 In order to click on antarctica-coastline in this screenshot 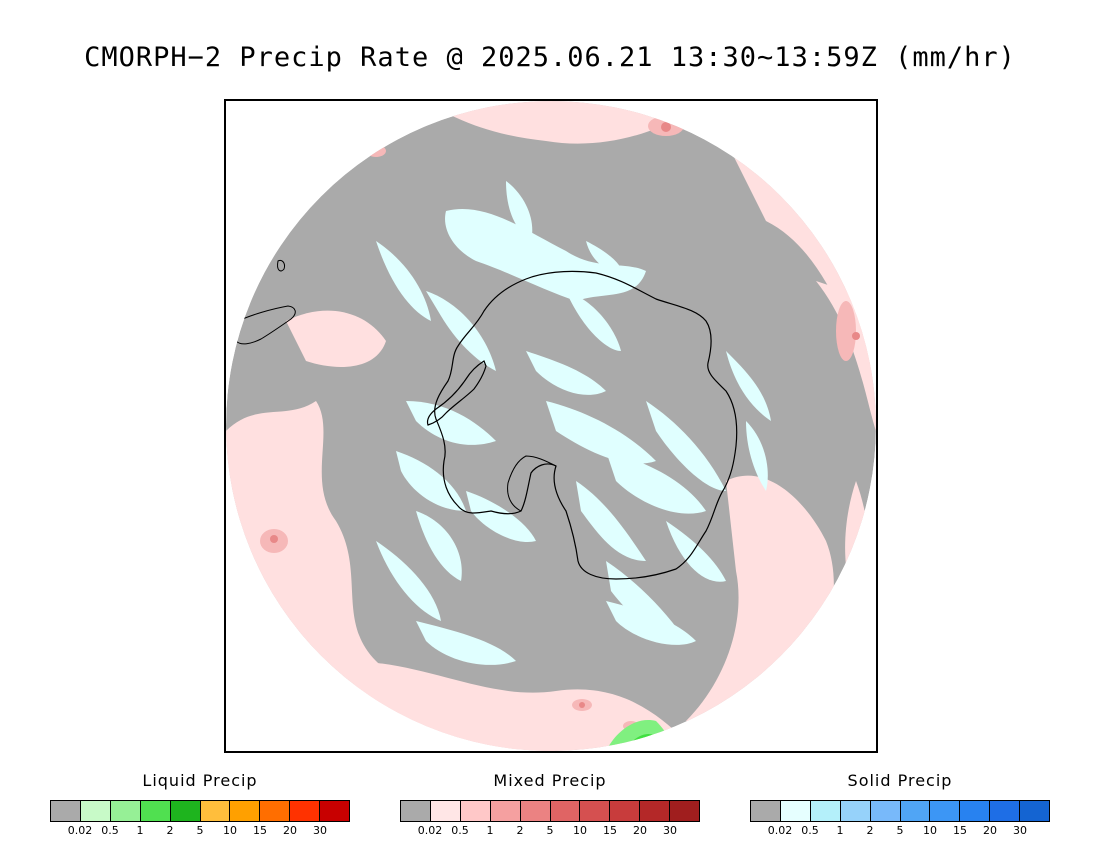, I will do `click(586, 425)`.